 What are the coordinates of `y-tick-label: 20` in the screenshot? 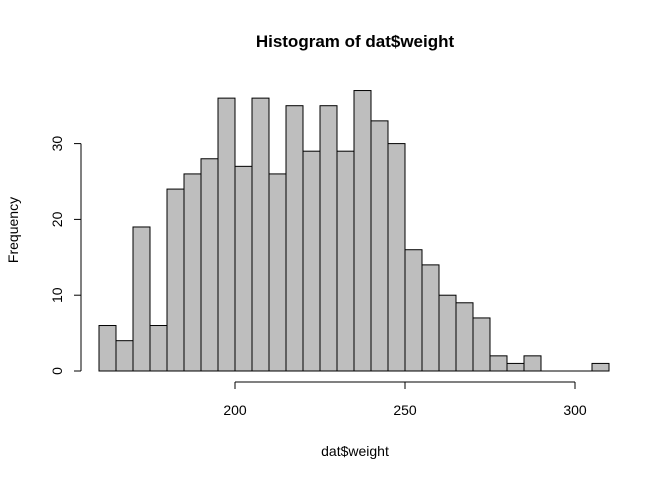 It's located at (57, 219).